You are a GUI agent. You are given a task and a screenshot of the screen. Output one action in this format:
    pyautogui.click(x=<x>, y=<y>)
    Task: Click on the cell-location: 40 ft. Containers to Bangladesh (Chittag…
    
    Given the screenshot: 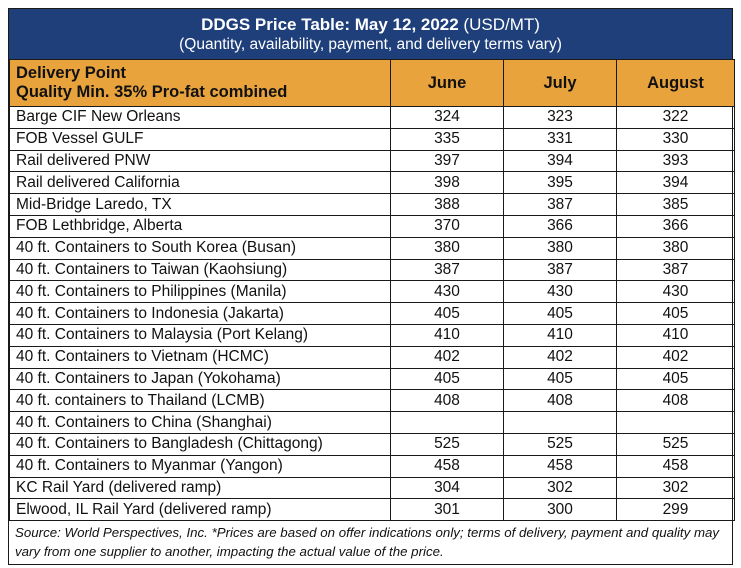 What is the action you would take?
    pyautogui.click(x=200, y=444)
    